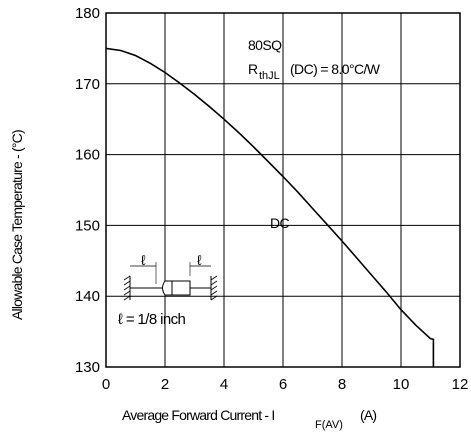 The height and width of the screenshot is (438, 471). Describe the element at coordinates (401, 384) in the screenshot. I see `x-tick-label: 10` at that location.